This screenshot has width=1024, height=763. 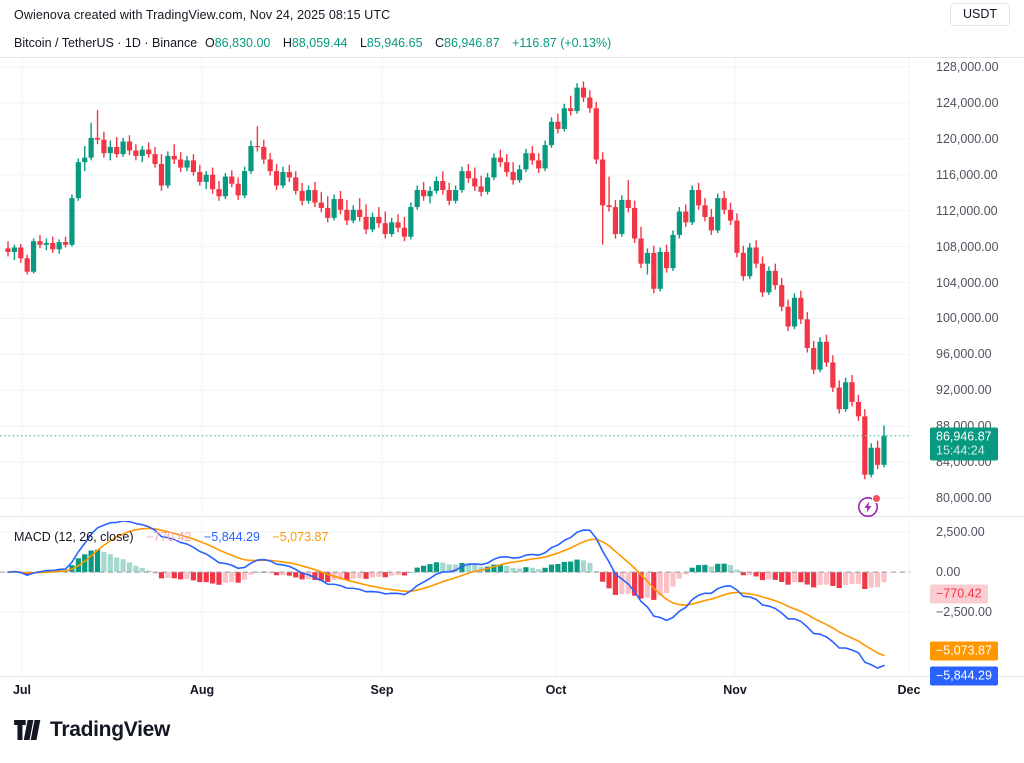 I want to click on time-axis-tick: Aug, so click(x=202, y=690).